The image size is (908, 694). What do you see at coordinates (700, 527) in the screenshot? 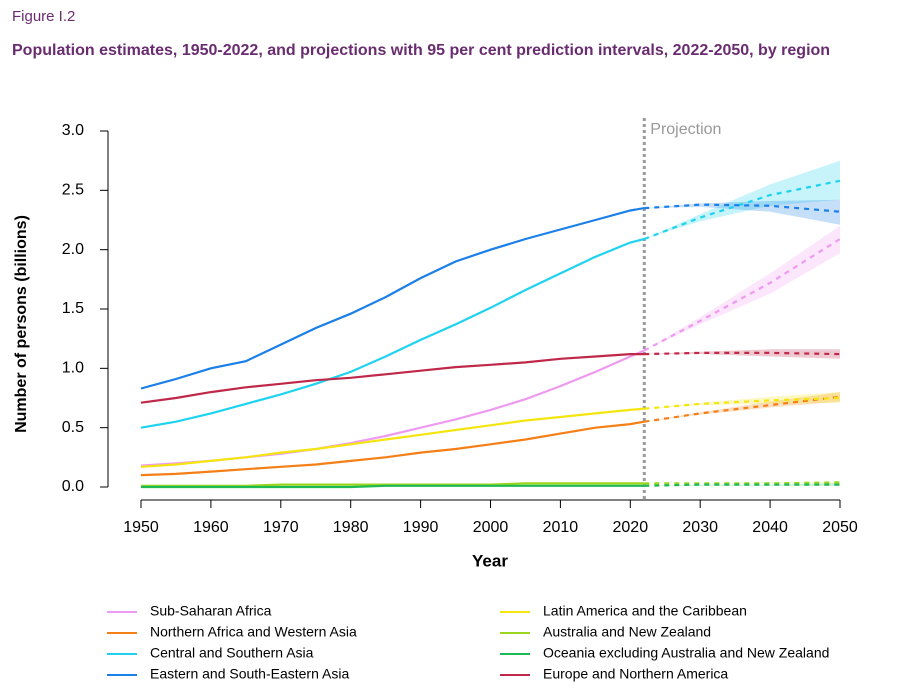
I see `x-tick-label: 2030` at bounding box center [700, 527].